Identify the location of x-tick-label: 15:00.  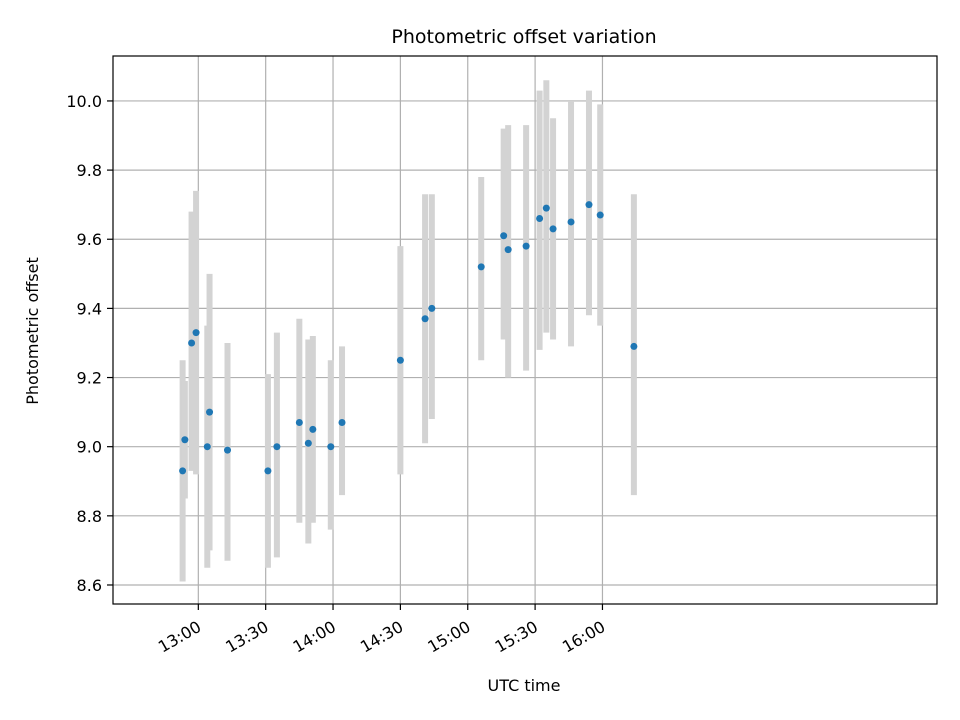
(448, 637).